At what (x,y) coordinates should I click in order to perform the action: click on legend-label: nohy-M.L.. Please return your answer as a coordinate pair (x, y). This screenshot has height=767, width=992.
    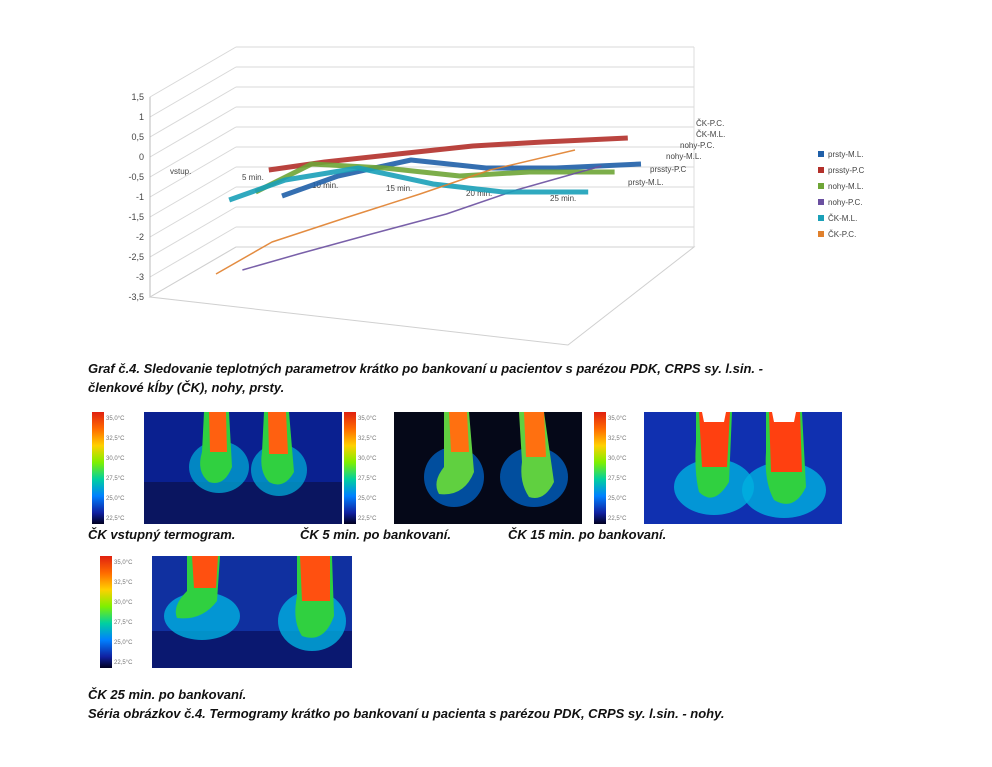
    Looking at the image, I should click on (846, 186).